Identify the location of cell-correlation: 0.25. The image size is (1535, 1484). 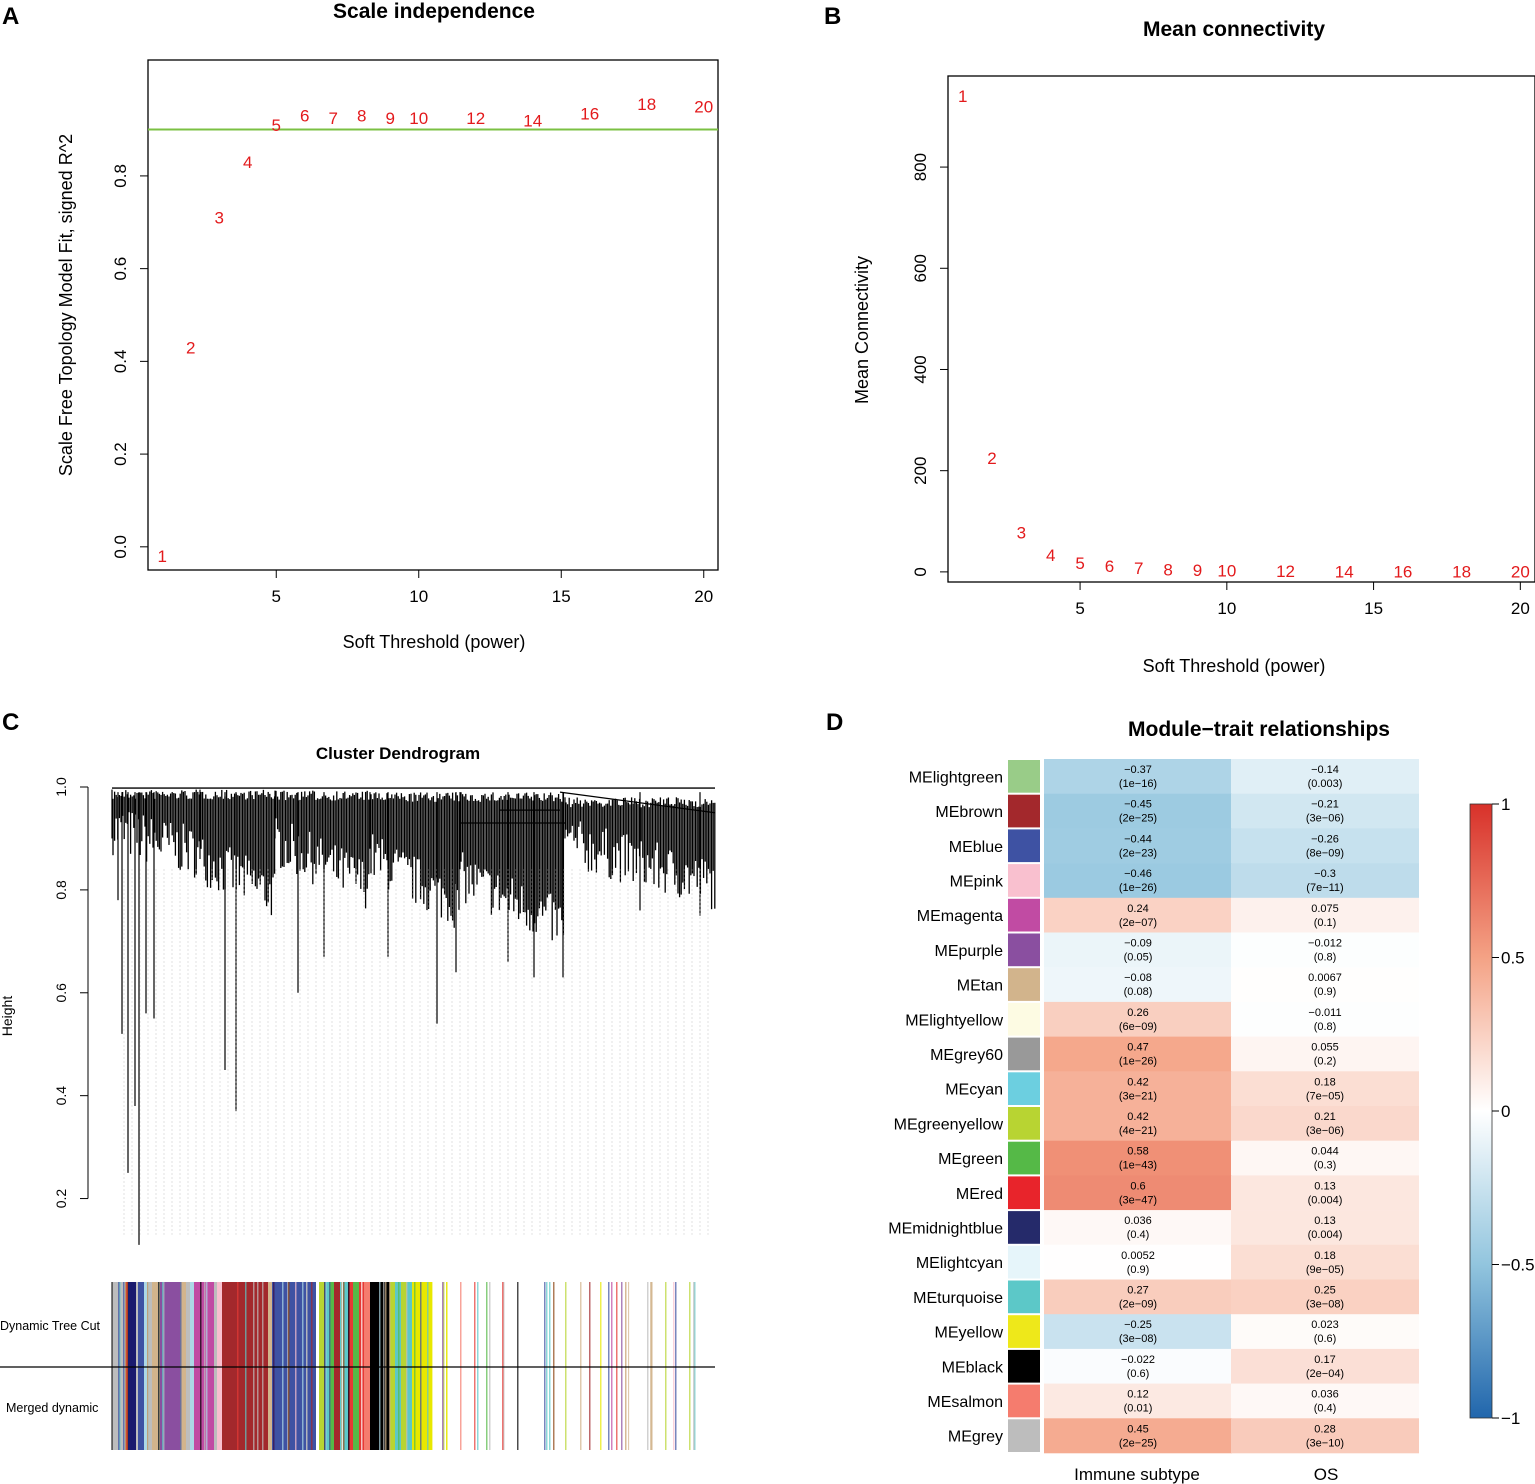
(1324, 1291).